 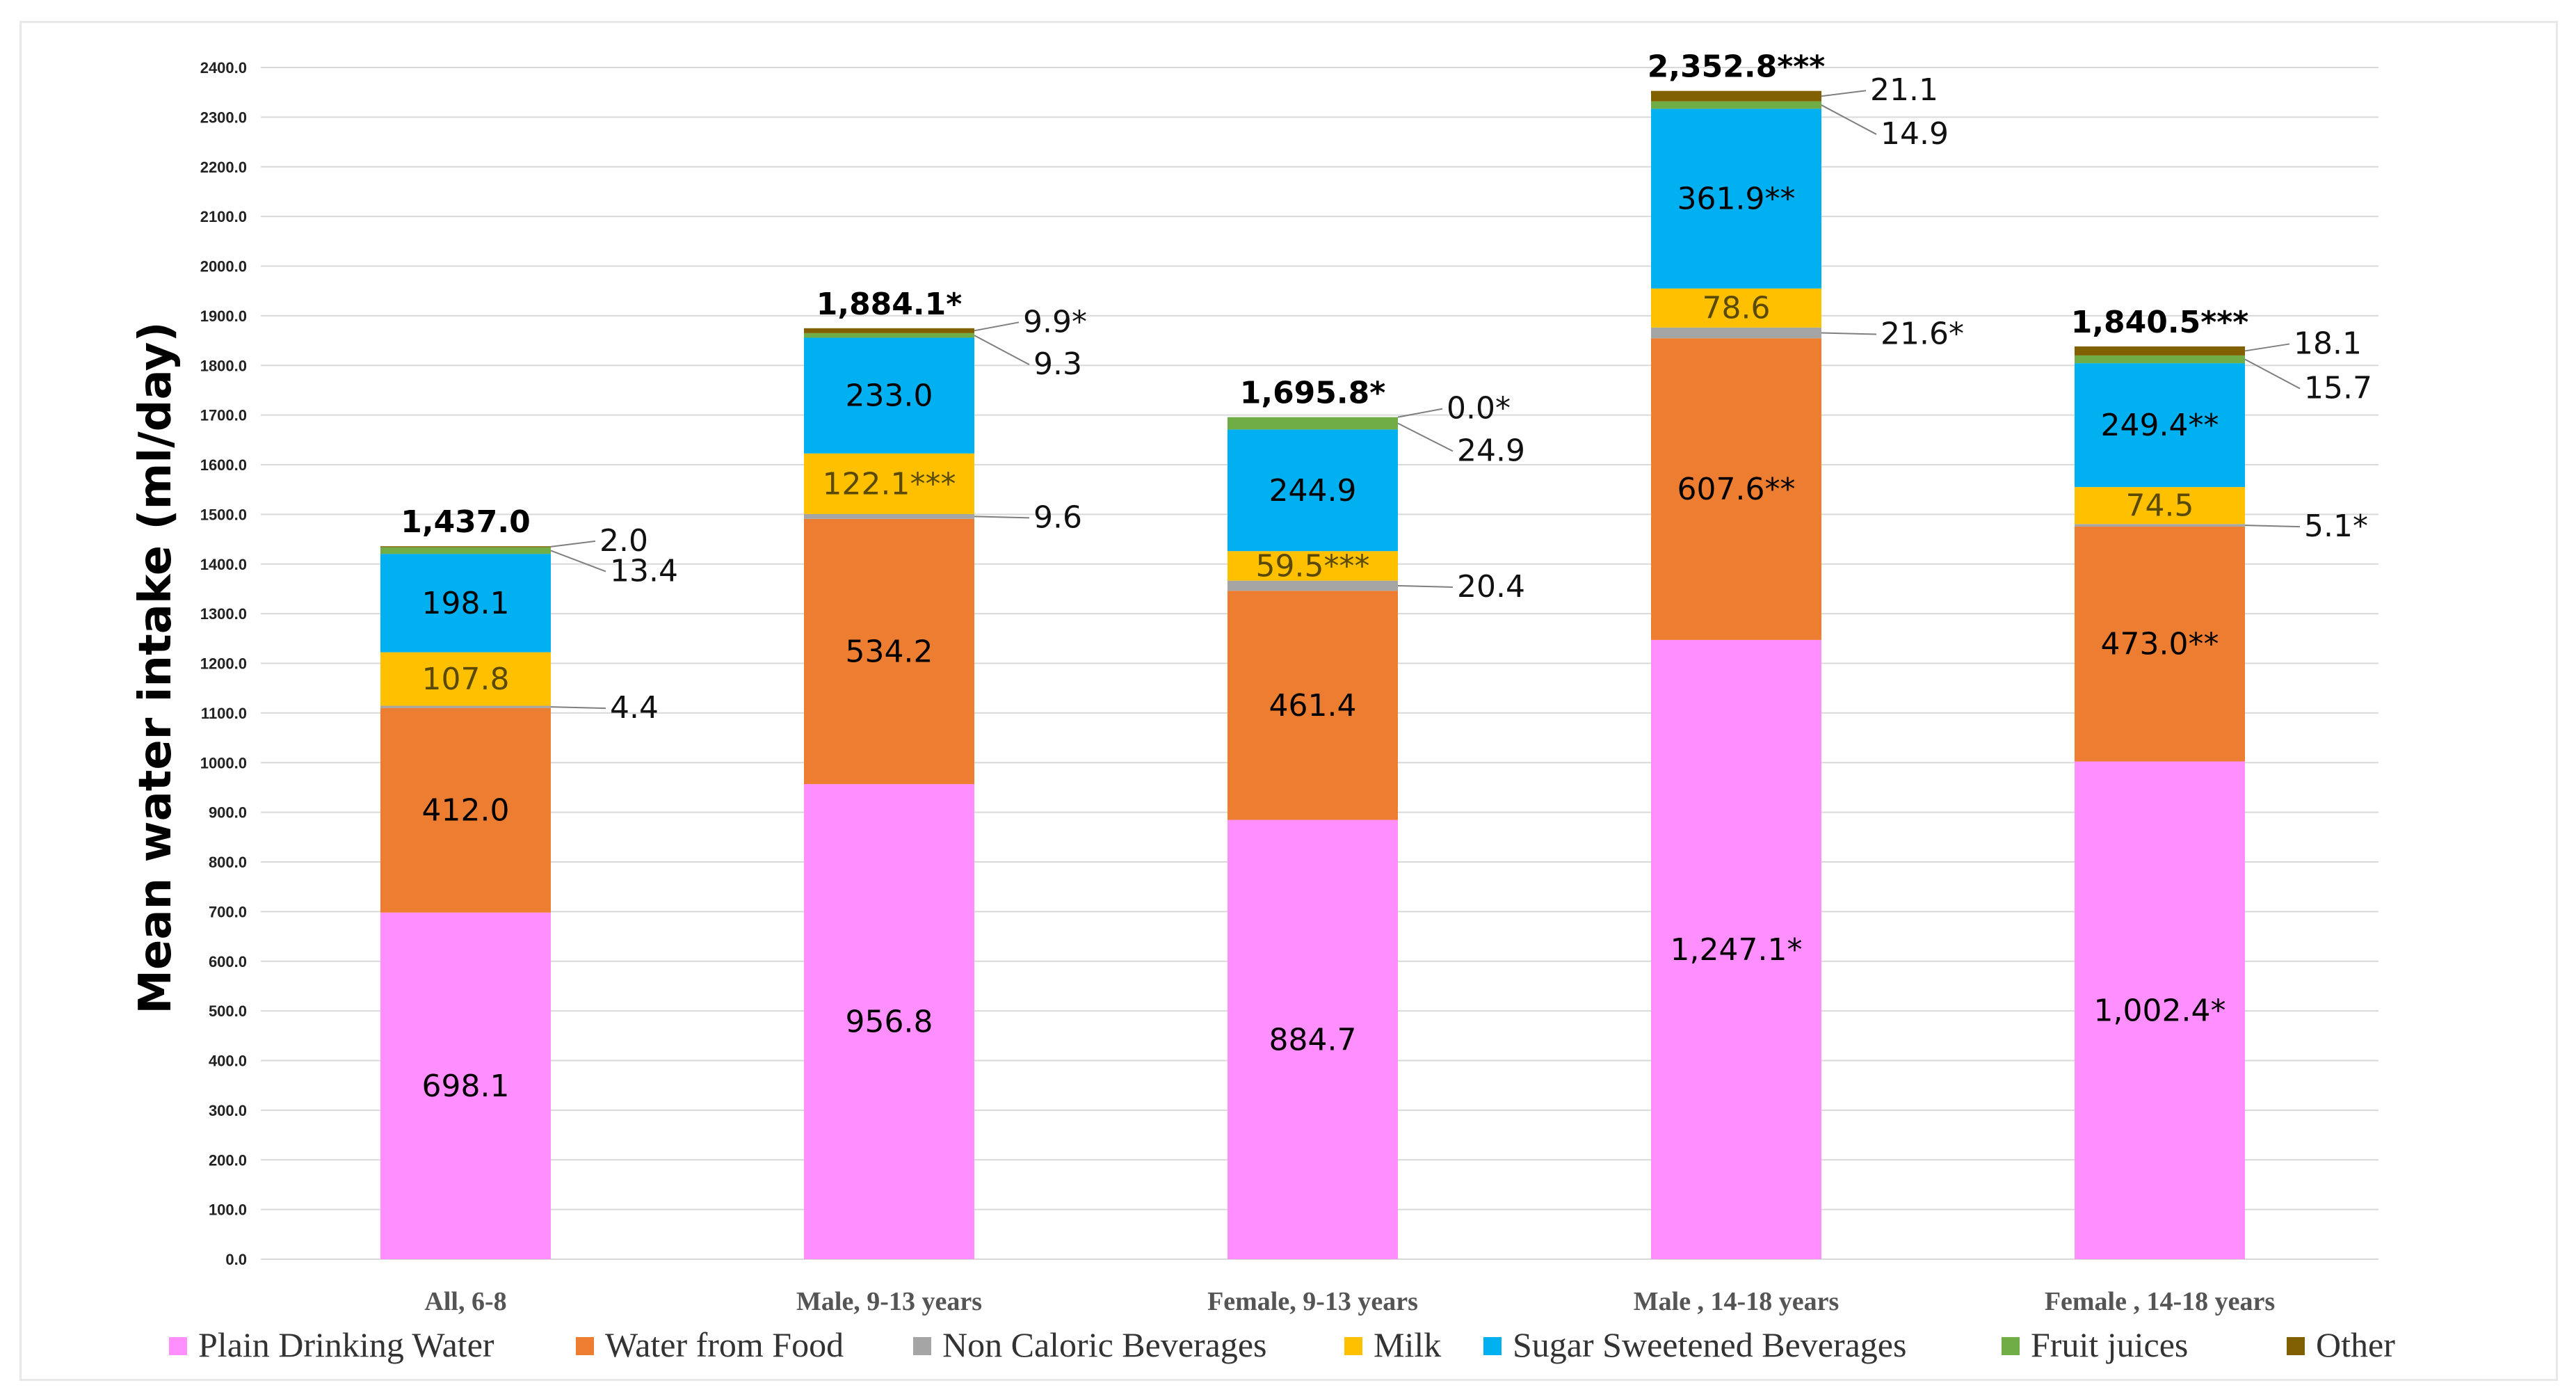 I want to click on segment-label: 884.7, so click(x=1313, y=1039).